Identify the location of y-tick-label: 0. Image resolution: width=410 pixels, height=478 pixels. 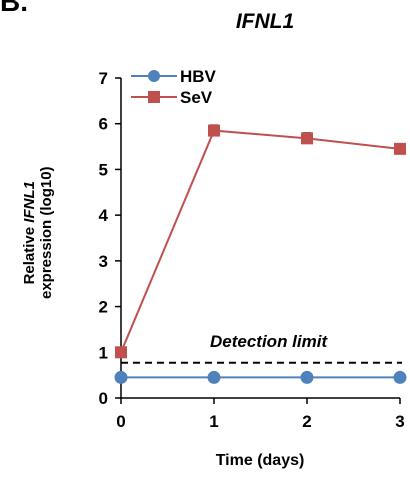
(103, 398).